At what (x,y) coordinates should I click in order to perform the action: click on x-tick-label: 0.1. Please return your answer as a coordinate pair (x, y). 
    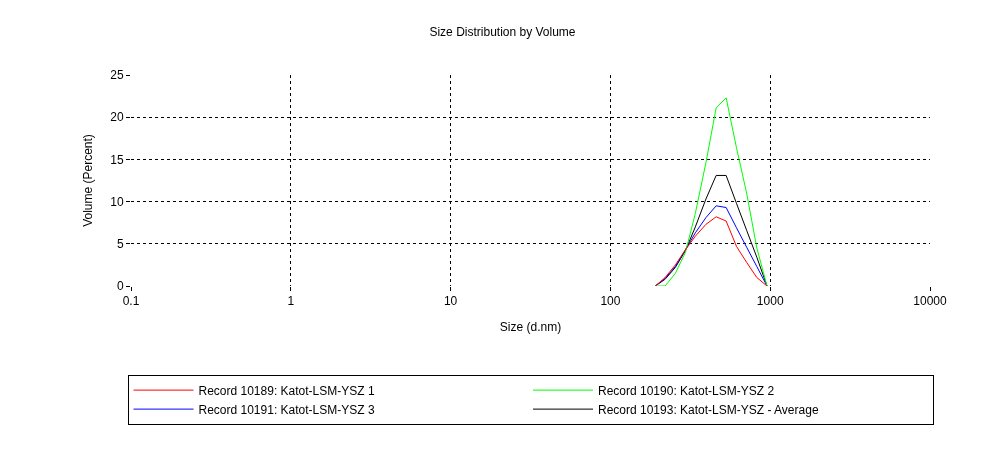
    Looking at the image, I should click on (131, 301).